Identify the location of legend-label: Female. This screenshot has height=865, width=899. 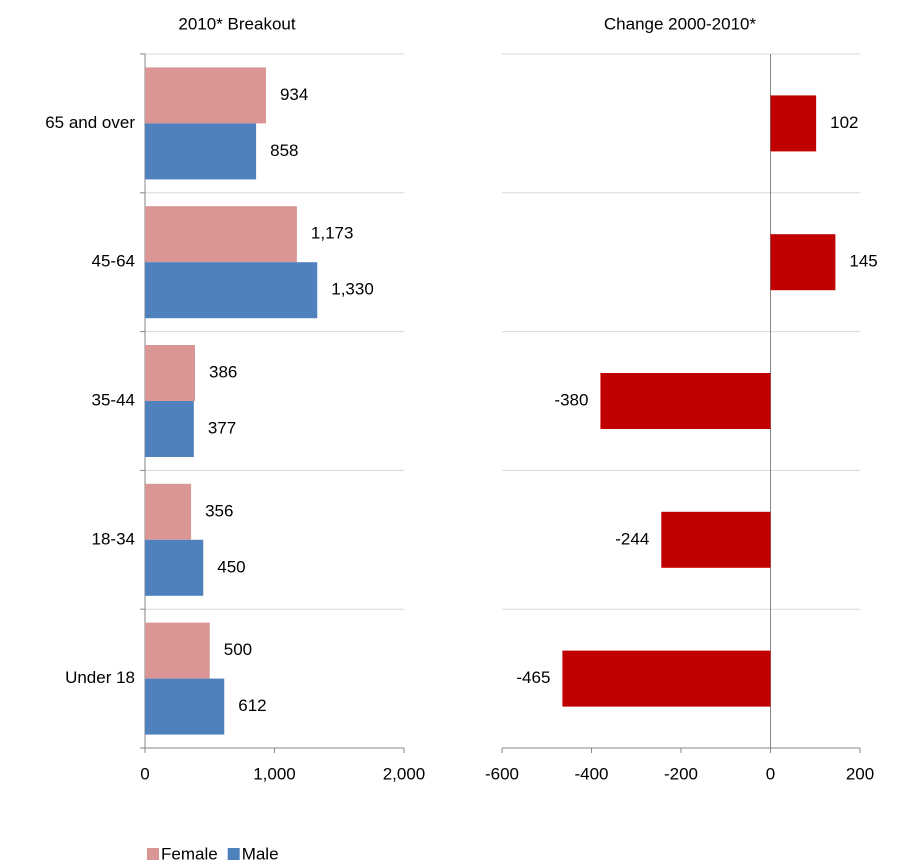
(189, 853).